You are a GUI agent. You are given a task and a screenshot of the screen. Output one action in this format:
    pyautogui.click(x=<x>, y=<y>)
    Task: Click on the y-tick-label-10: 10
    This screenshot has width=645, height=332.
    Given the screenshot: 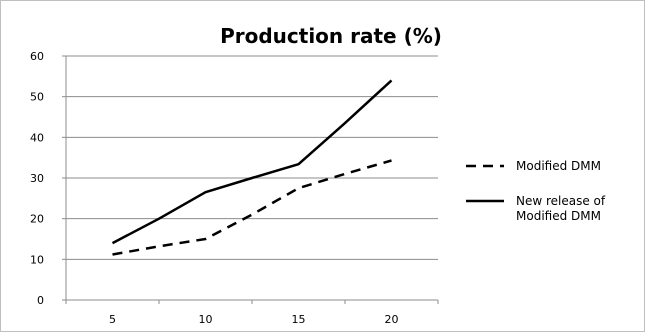 What is the action you would take?
    pyautogui.click(x=37, y=259)
    